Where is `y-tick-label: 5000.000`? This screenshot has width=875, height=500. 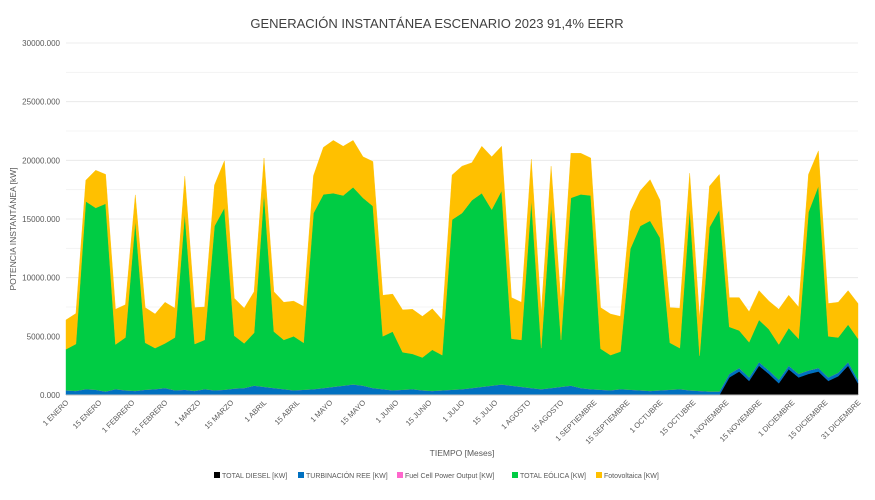
y-tick-label: 5000.000 is located at coordinates (44, 336).